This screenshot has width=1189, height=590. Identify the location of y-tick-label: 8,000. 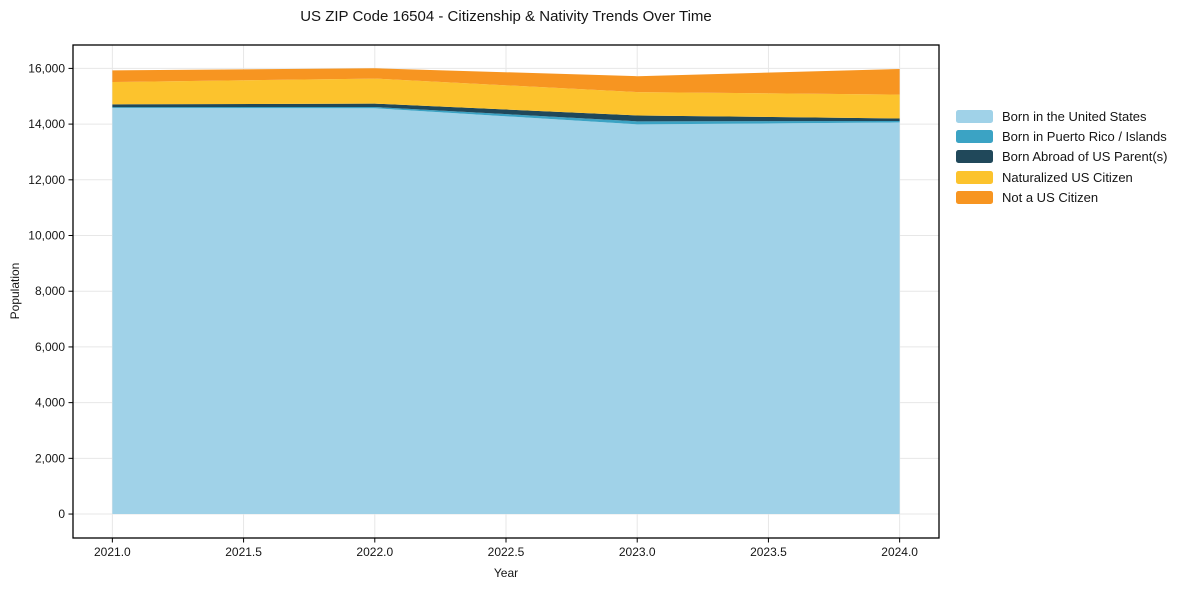
(50, 291).